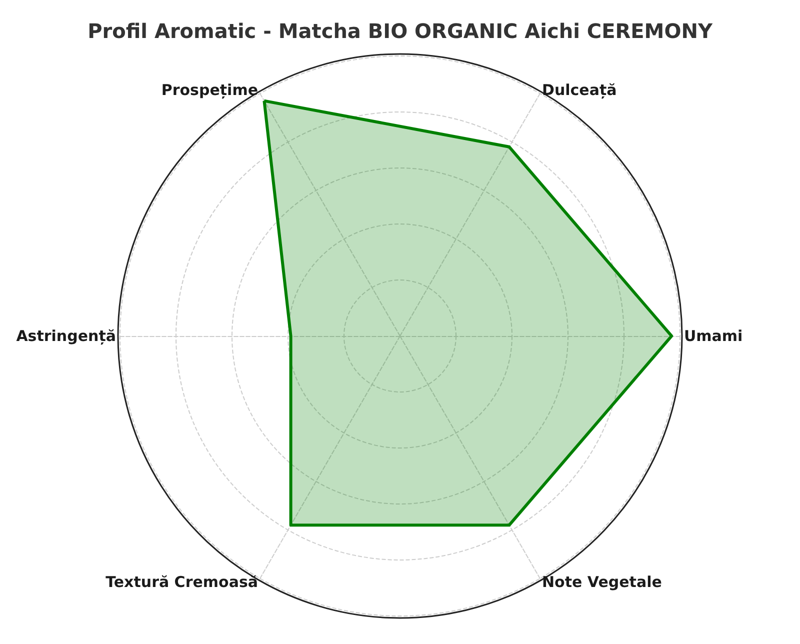 This screenshot has width=800, height=644. I want to click on chart-title: Profil Aromatic - Matcha BIO ORGANIC Aichi CEREMONY, so click(400, 31).